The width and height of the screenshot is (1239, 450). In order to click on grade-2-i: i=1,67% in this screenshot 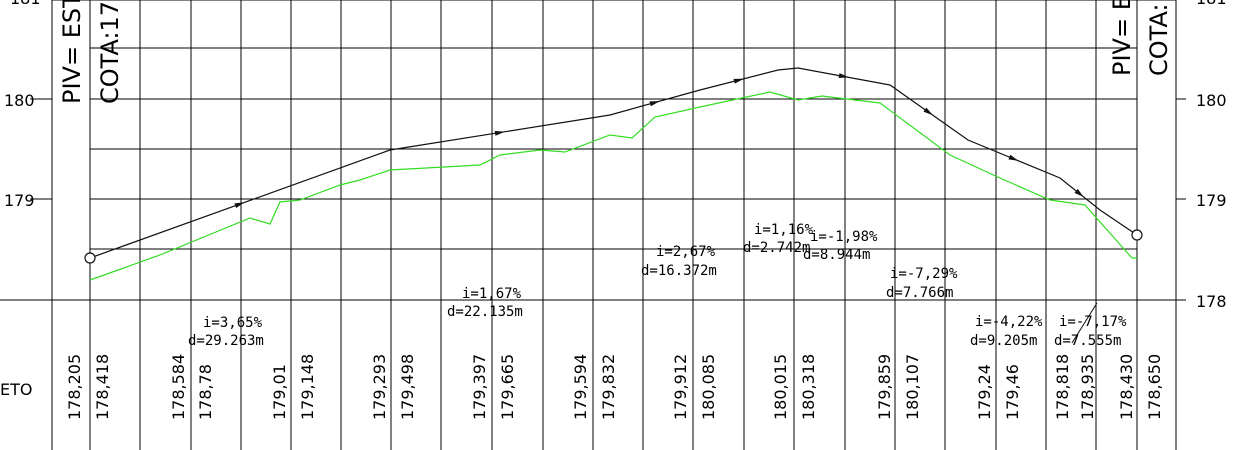, I will do `click(492, 294)`.